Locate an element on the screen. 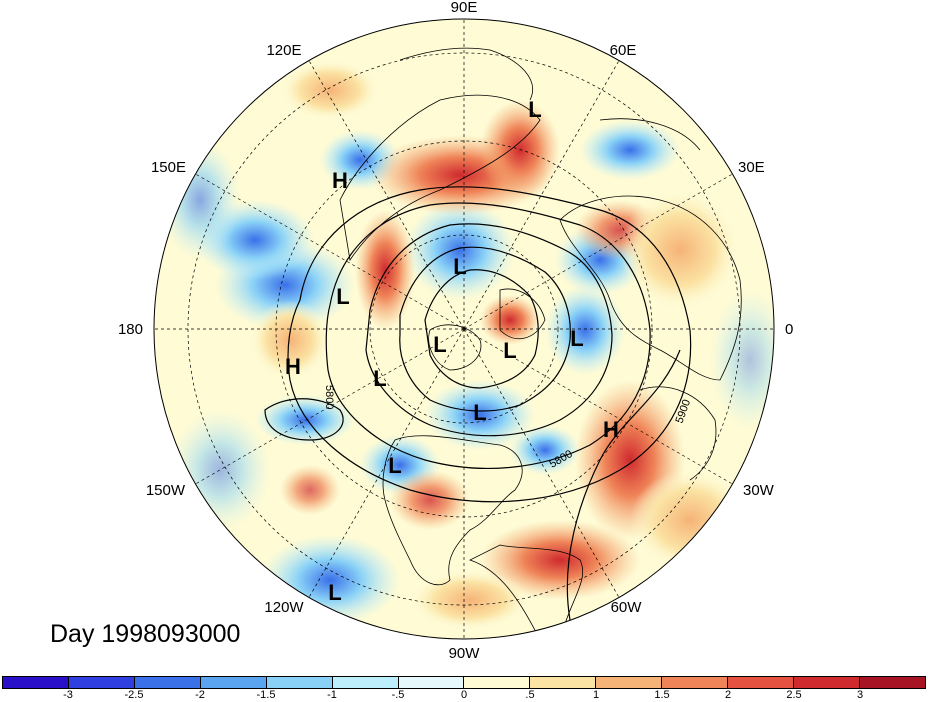 Image resolution: width=928 pixels, height=702 pixels. colorbar-labels: -3 -2.5 -2 -1.5 -1 -.5 0 .5 1 1.5 2 2.5 3 is located at coordinates (464, 695).